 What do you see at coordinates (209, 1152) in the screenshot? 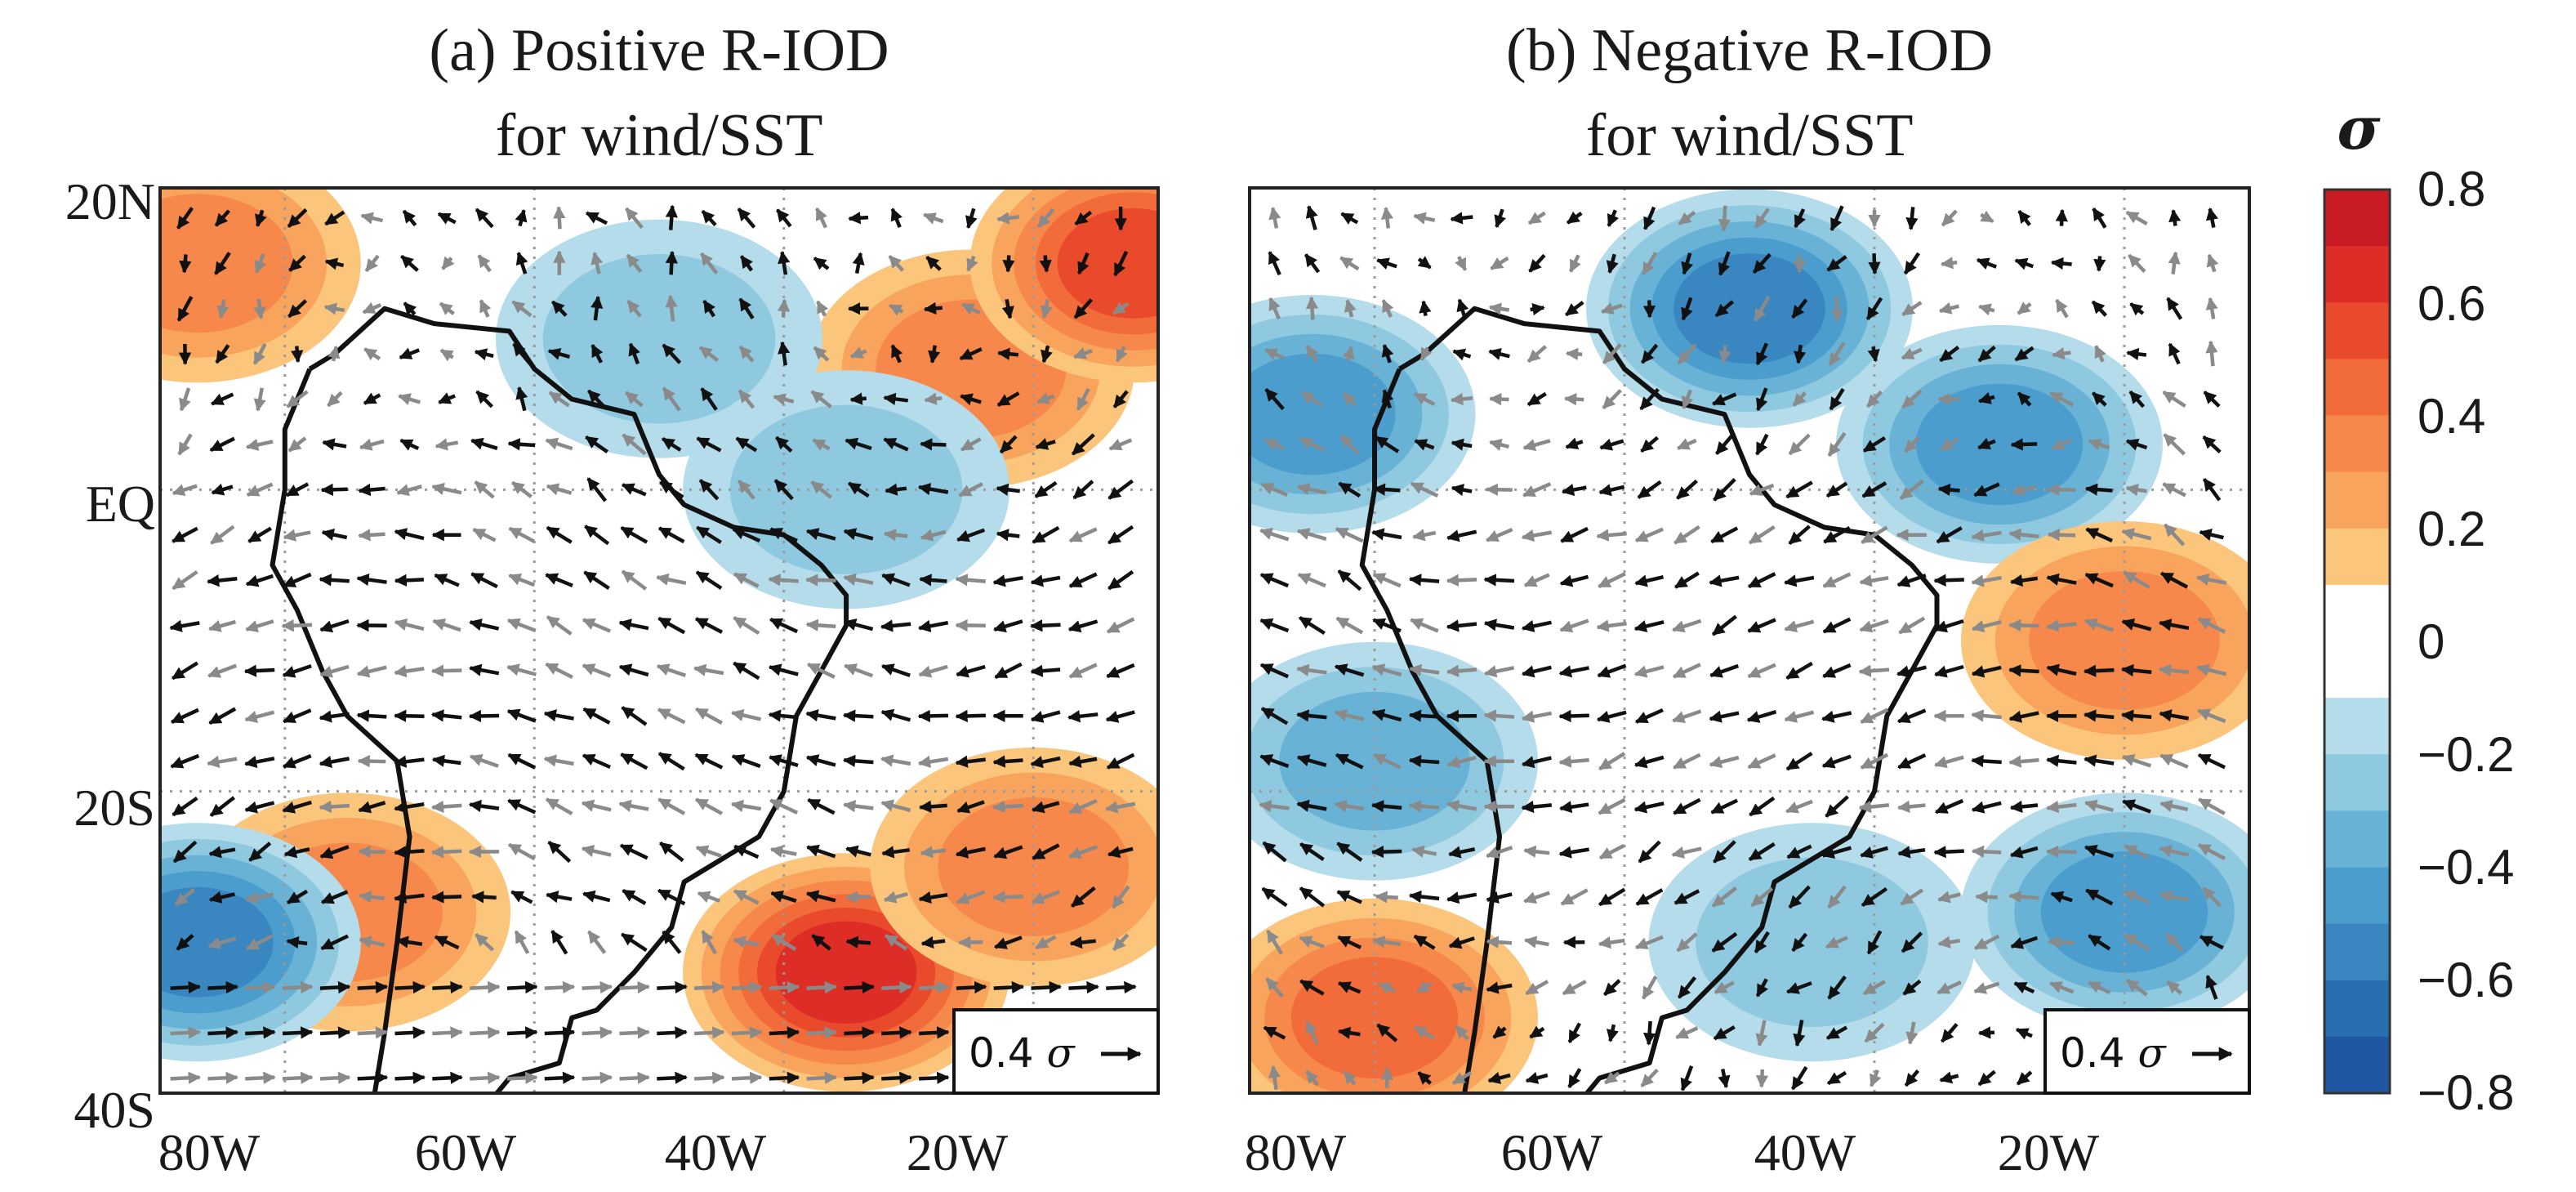
I see `panel-a-xtick-80w: 80W` at bounding box center [209, 1152].